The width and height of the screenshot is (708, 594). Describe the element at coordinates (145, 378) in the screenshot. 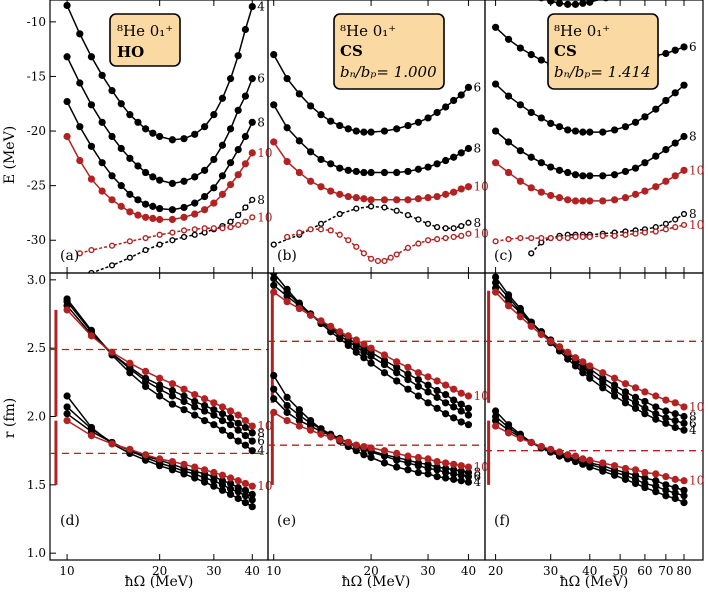

I see `panel-d-series-8-2-point` at that location.